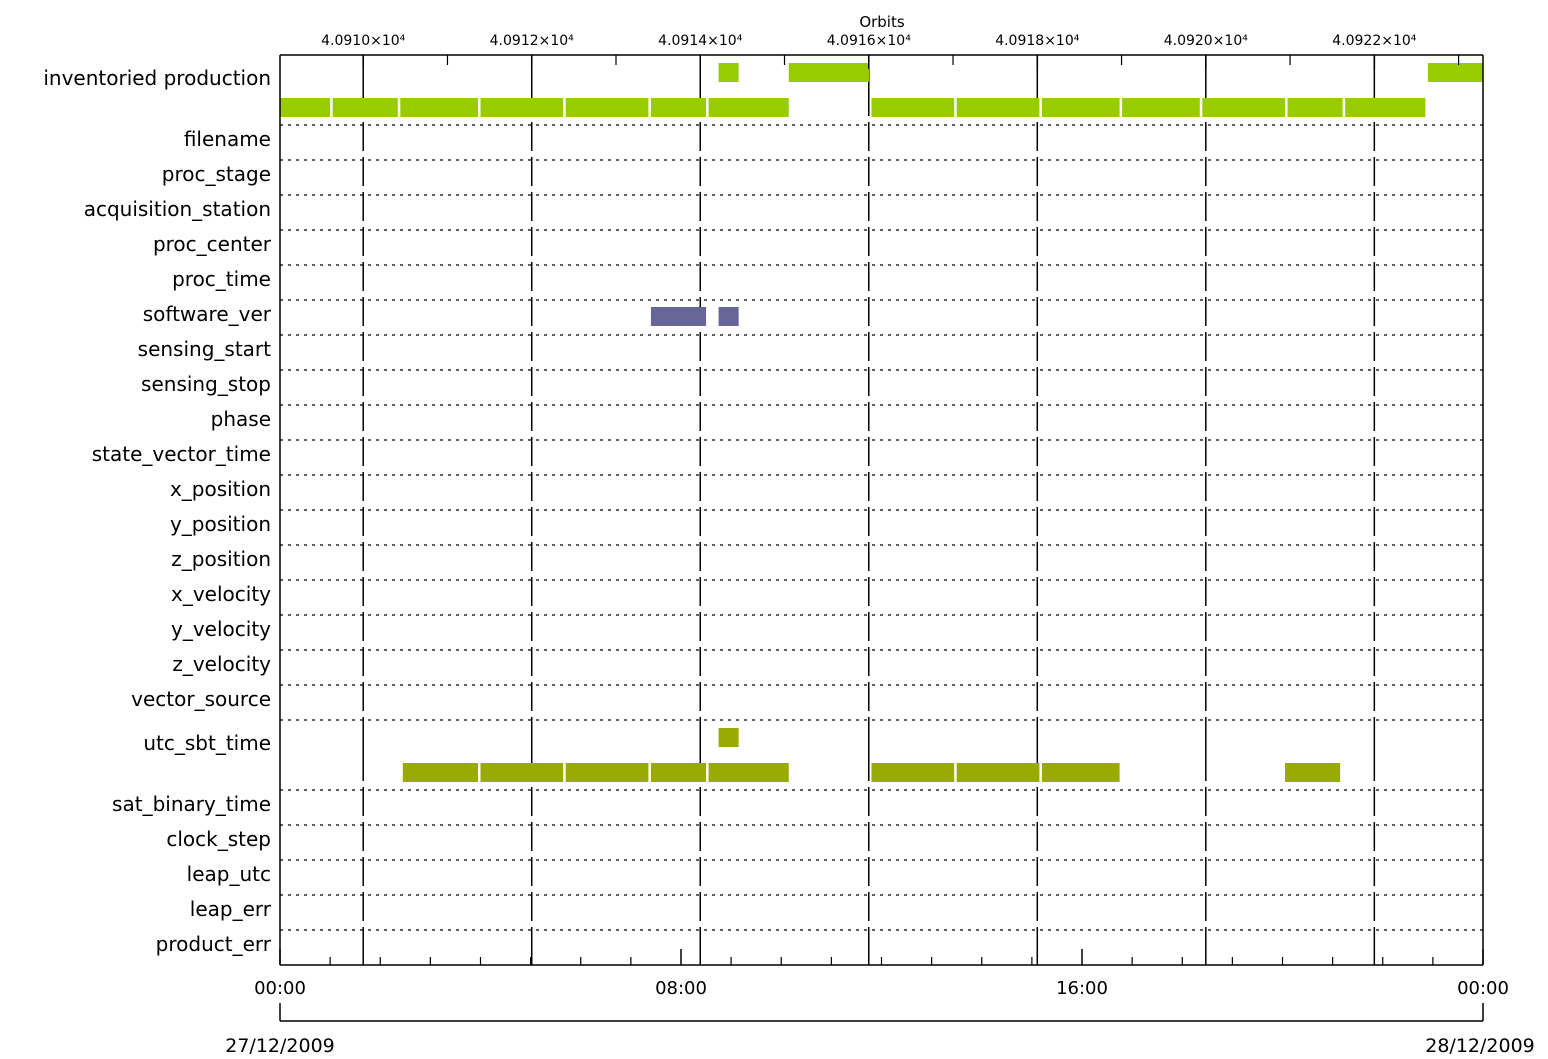  I want to click on row-label: vector_source, so click(201, 699).